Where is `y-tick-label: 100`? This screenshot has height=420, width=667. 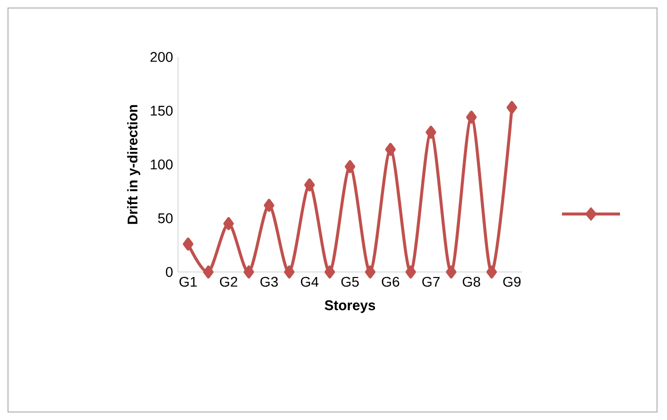
y-tick-label: 100 is located at coordinates (161, 165).